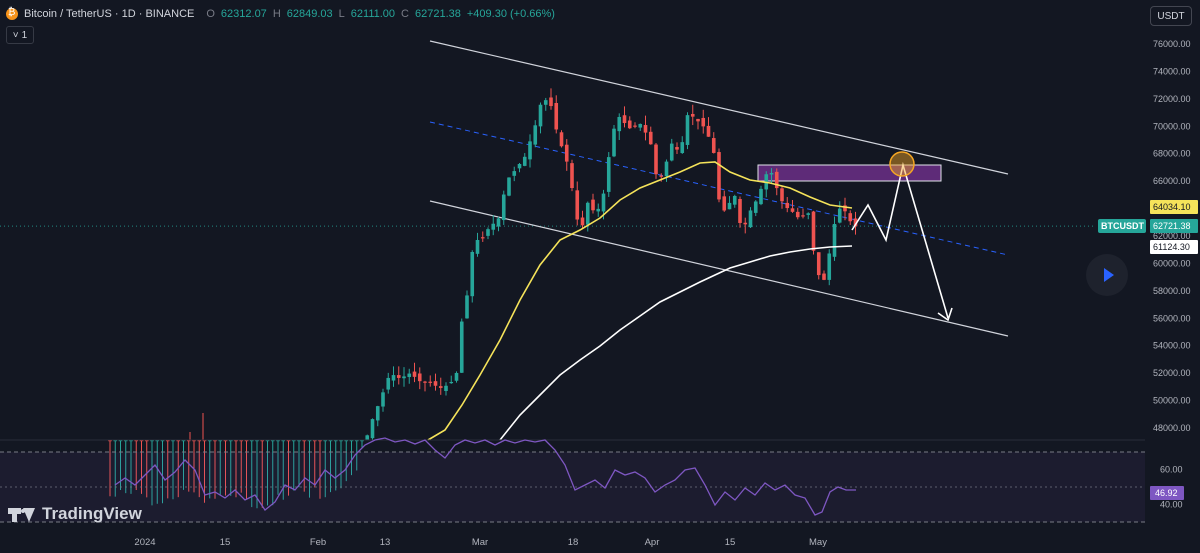 The height and width of the screenshot is (553, 1200). What do you see at coordinates (109, 14) in the screenshot?
I see `symbol-title: Bitcoin / TetherUS · 1D · BINANCE` at bounding box center [109, 14].